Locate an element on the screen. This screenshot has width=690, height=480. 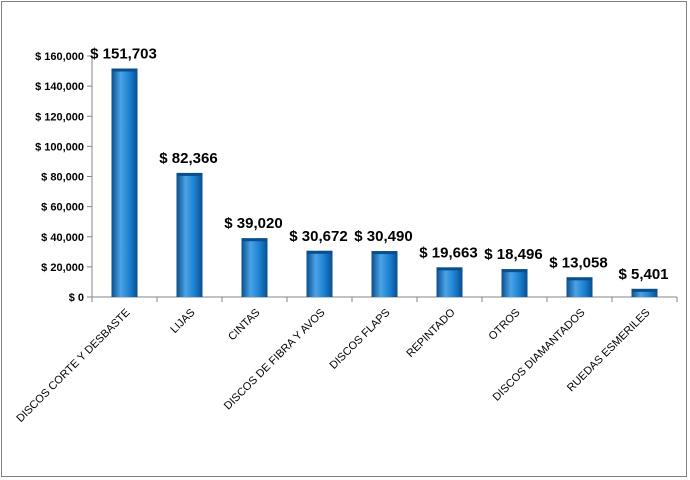
x-axis is located at coordinates (384, 299).